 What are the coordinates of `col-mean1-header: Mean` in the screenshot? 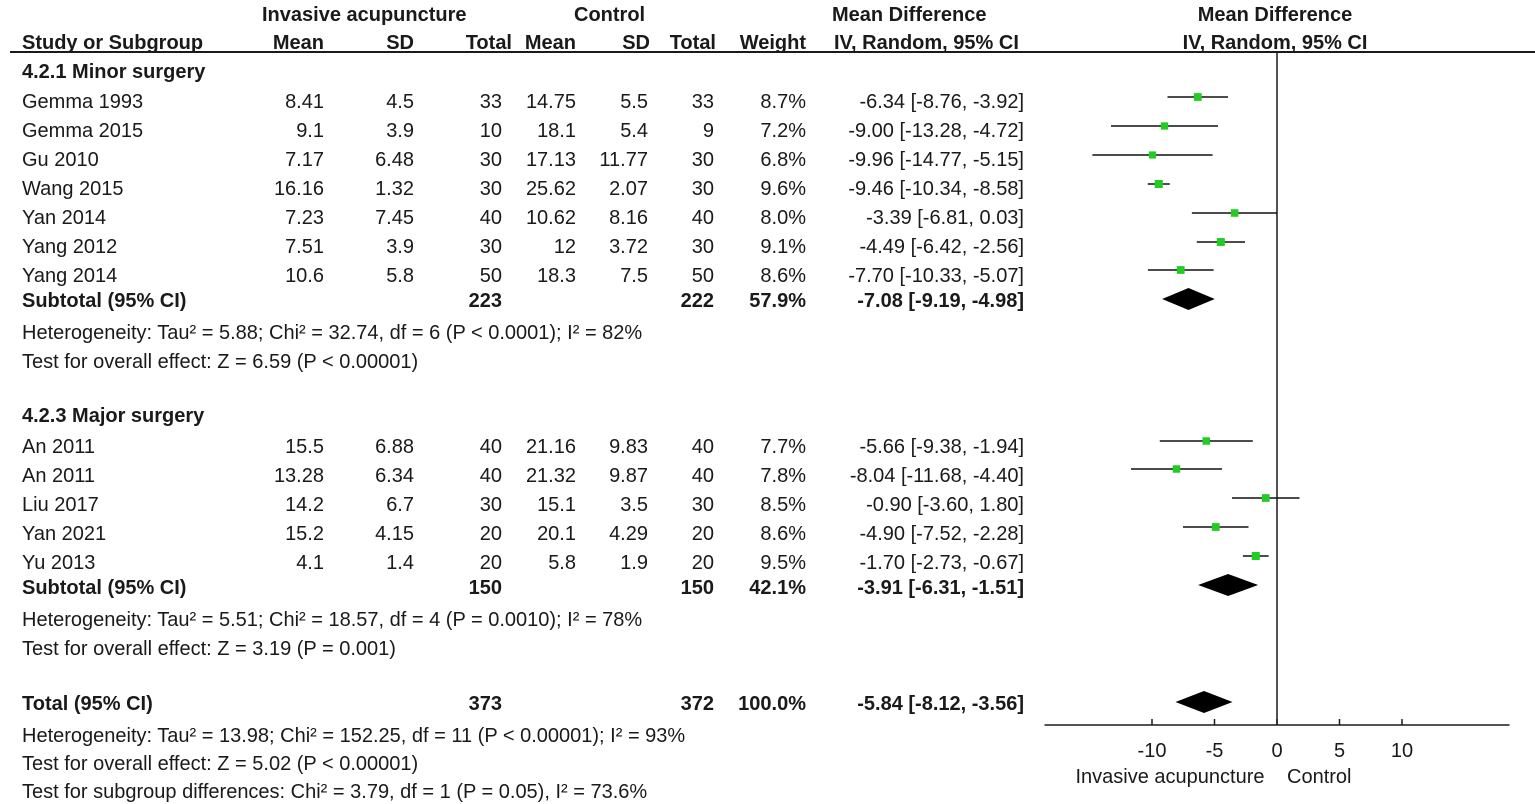 It's located at (298, 43).